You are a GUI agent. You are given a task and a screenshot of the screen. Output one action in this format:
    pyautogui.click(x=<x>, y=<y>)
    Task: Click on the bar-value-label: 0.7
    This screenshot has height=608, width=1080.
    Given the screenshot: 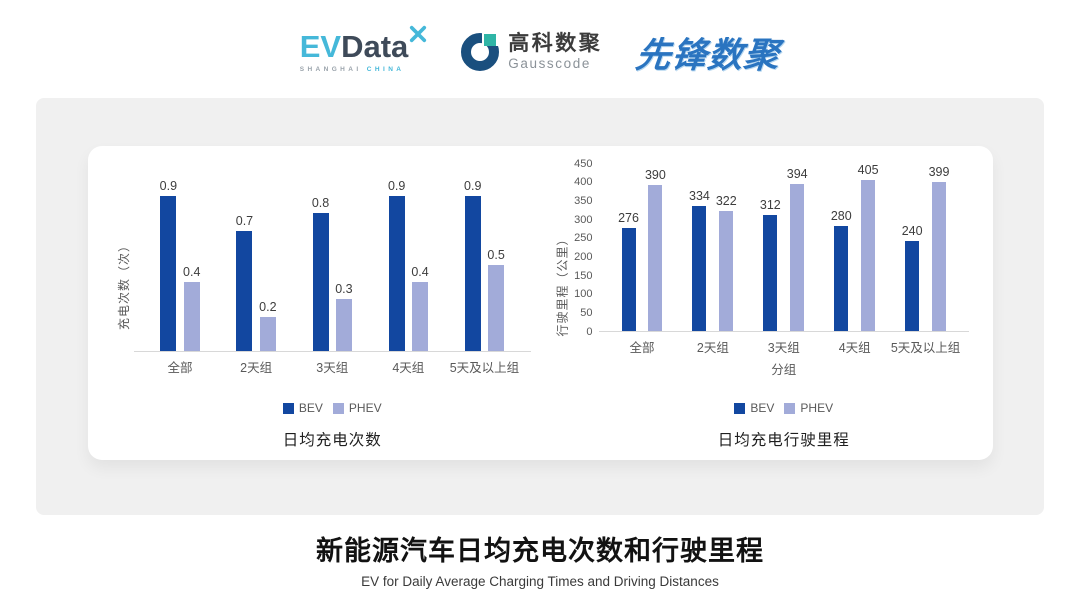 What is the action you would take?
    pyautogui.click(x=244, y=221)
    